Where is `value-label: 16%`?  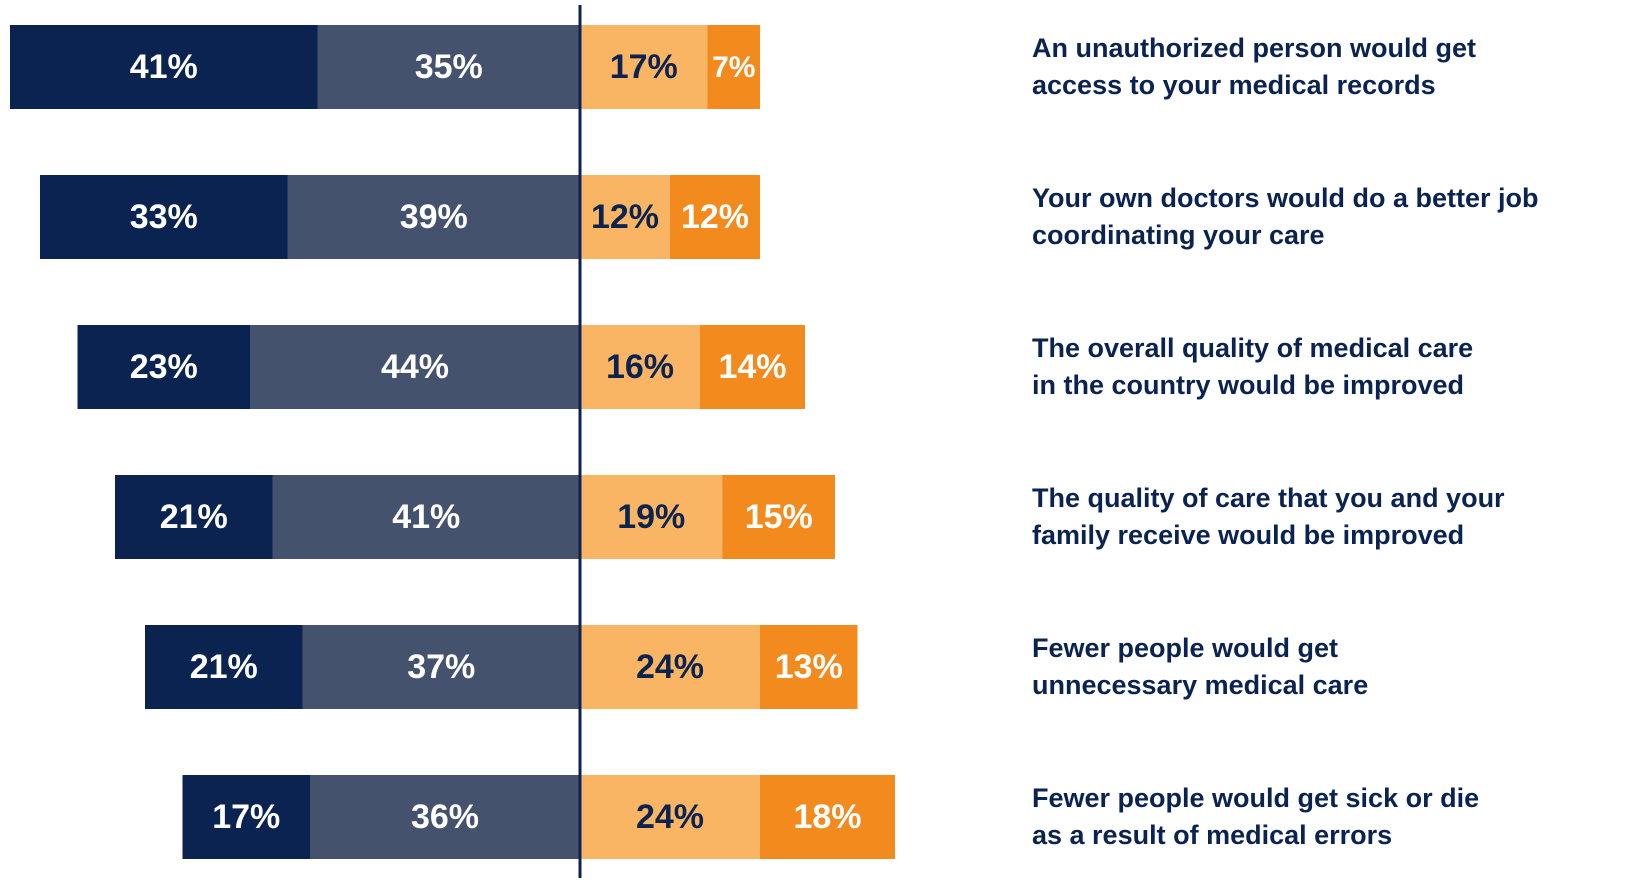
value-label: 16% is located at coordinates (640, 367).